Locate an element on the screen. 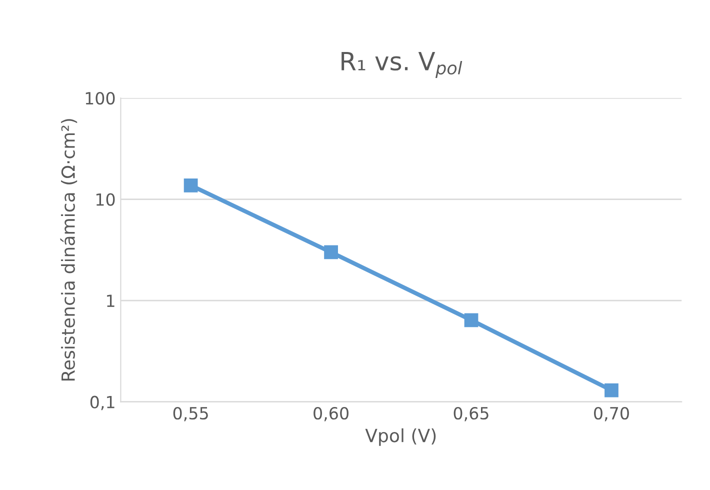 The image size is (710, 490). y-tick-label: 100 is located at coordinates (100, 98).